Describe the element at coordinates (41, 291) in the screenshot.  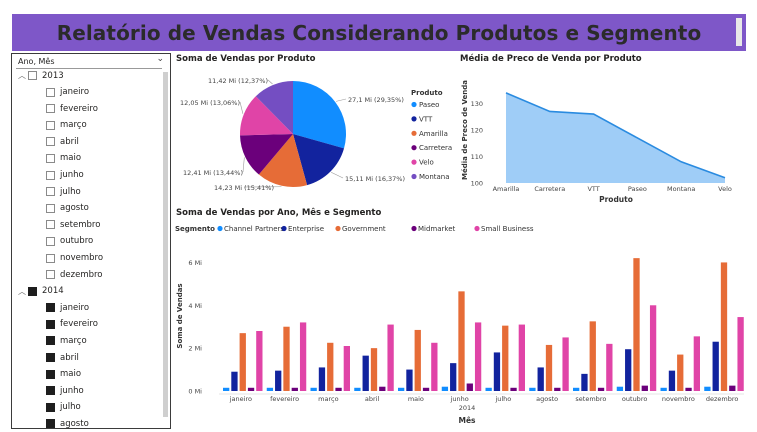
I see `slicer-year-2014: ︿ 2014` at that location.